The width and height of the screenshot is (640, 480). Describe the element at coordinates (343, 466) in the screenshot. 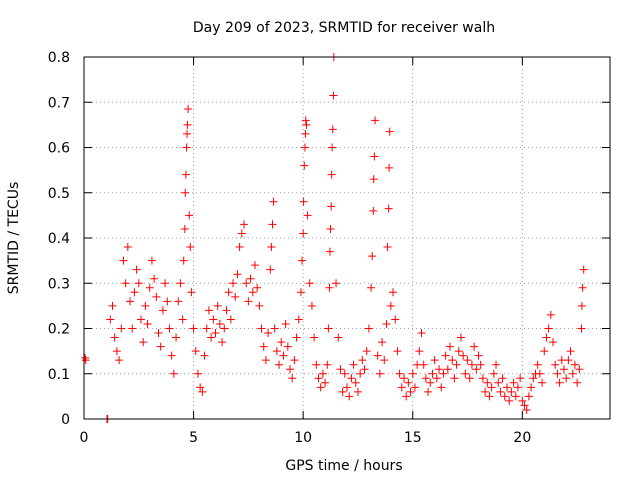

I see `x-axis-label: GPS time / hours` at that location.